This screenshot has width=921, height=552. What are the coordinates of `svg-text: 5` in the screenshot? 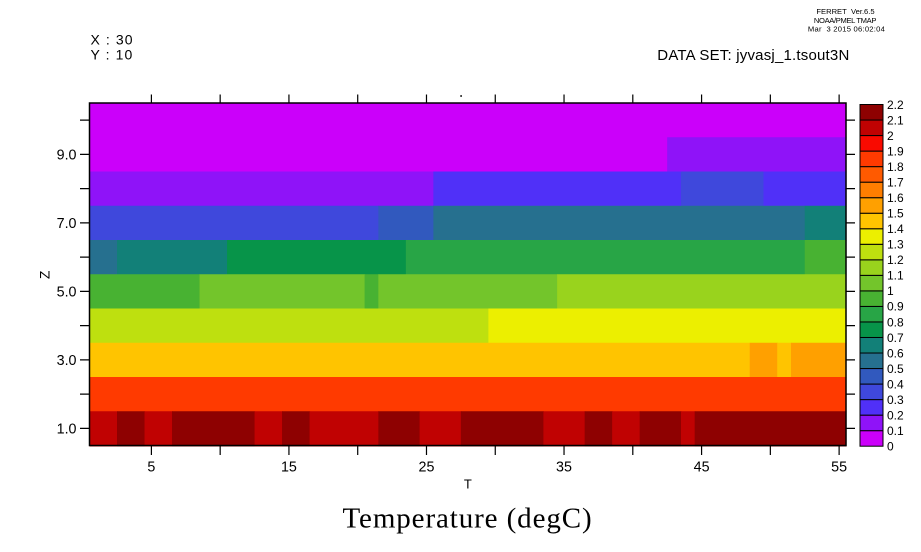 It's located at (151, 468).